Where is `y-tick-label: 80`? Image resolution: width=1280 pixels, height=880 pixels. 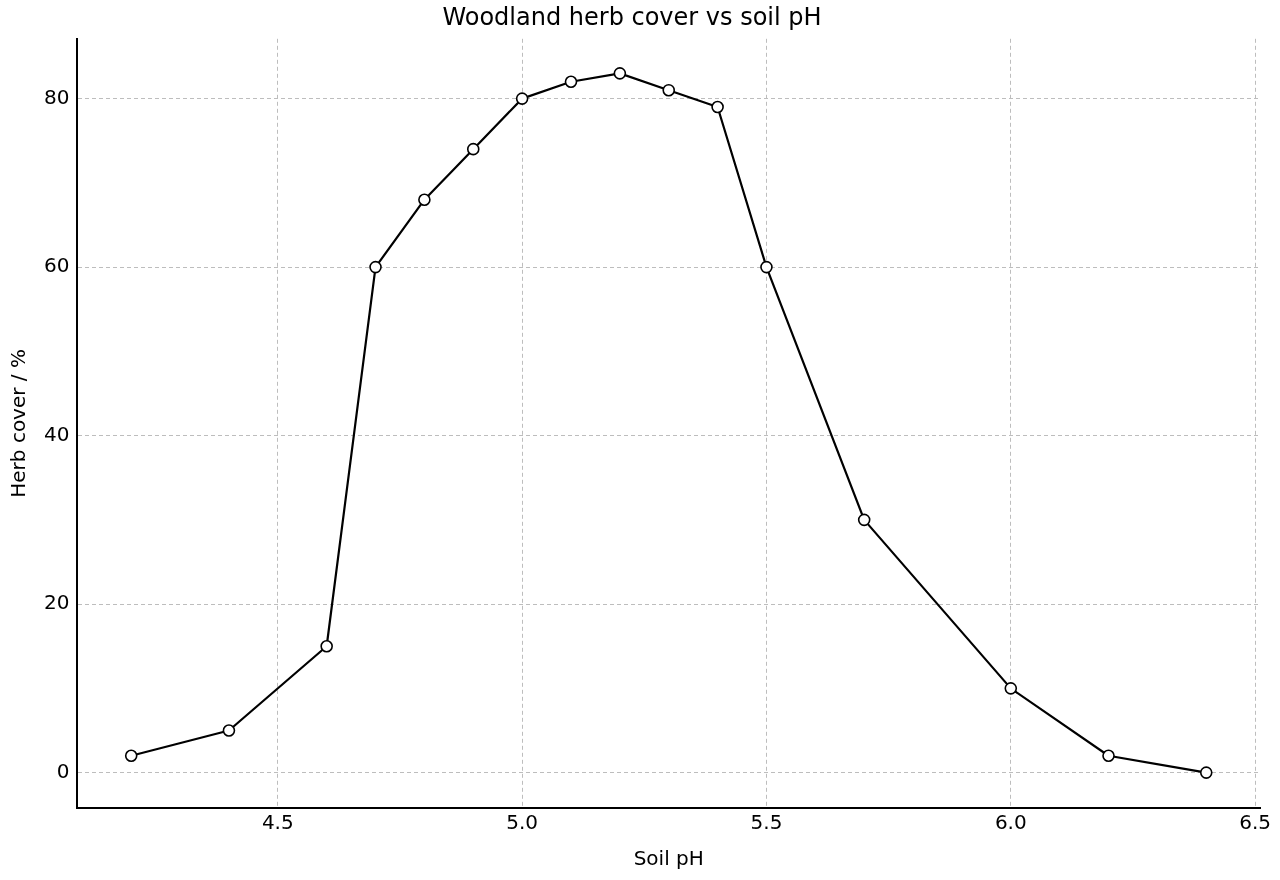
y-tick-label: 80 is located at coordinates (57, 96).